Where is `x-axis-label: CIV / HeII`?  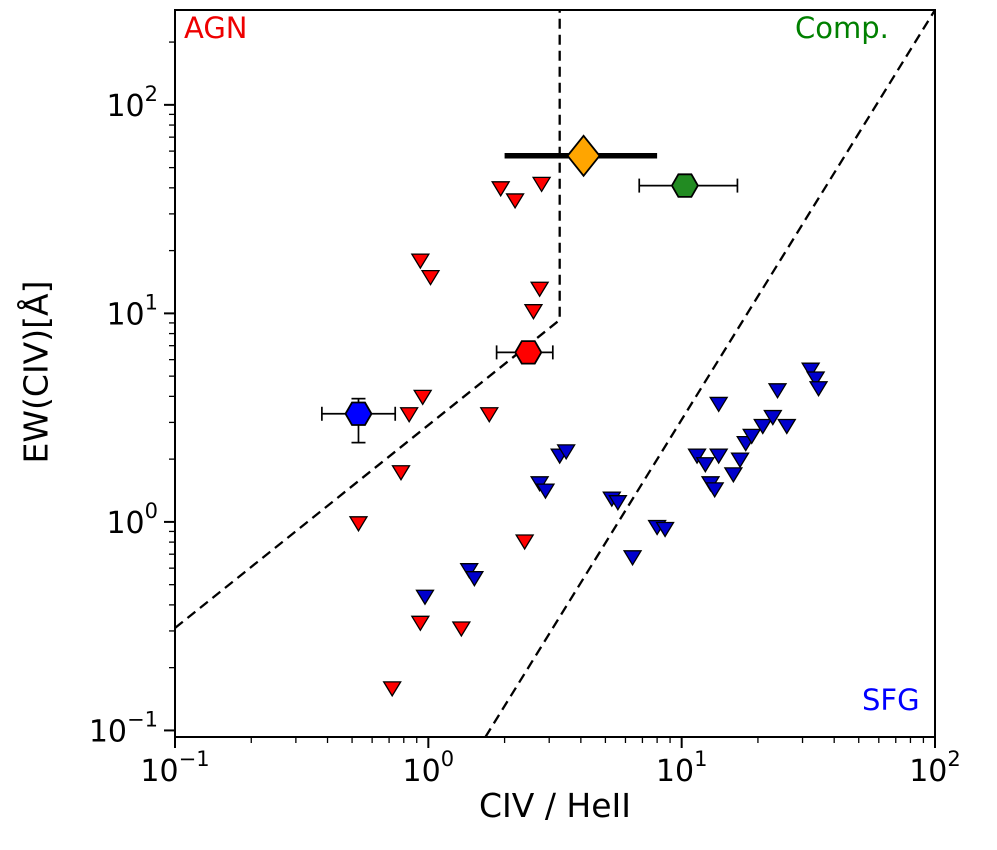 x-axis-label: CIV / HeII is located at coordinates (555, 805).